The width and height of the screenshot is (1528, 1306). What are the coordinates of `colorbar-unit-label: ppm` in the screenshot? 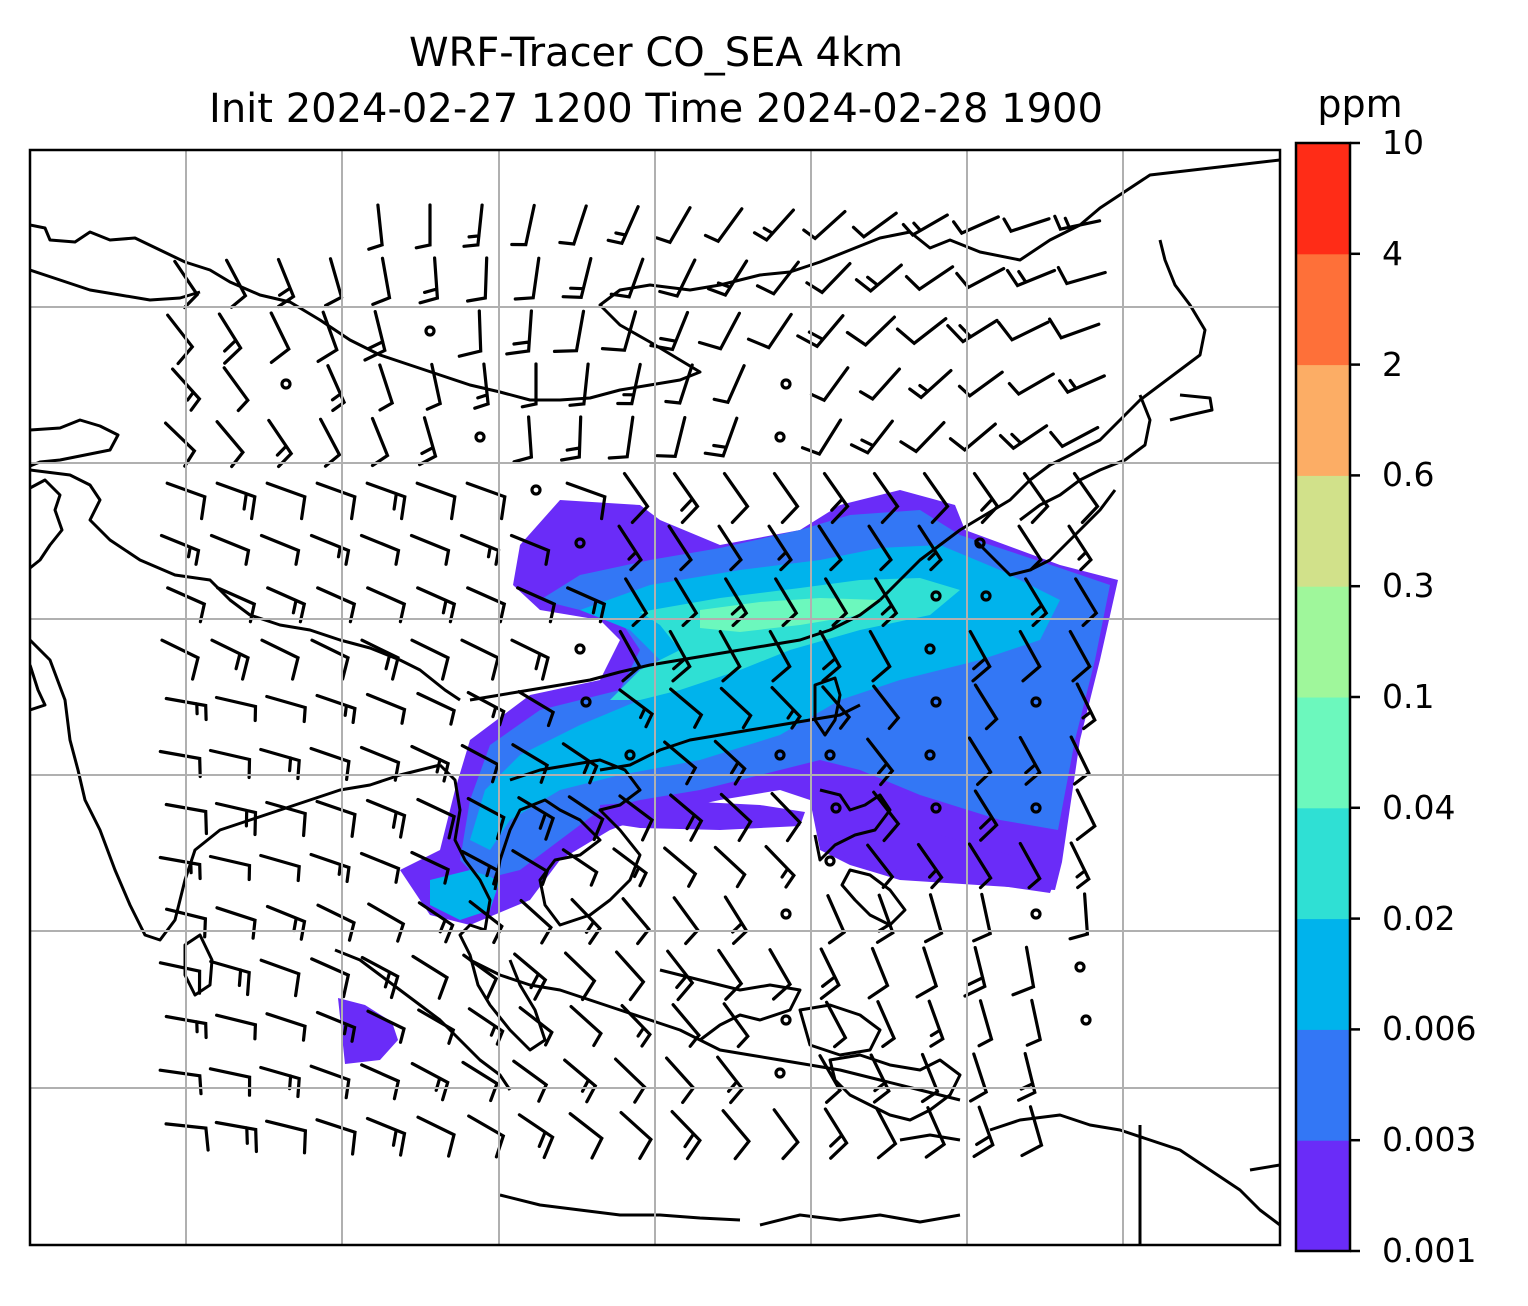 It's located at (1360, 104).